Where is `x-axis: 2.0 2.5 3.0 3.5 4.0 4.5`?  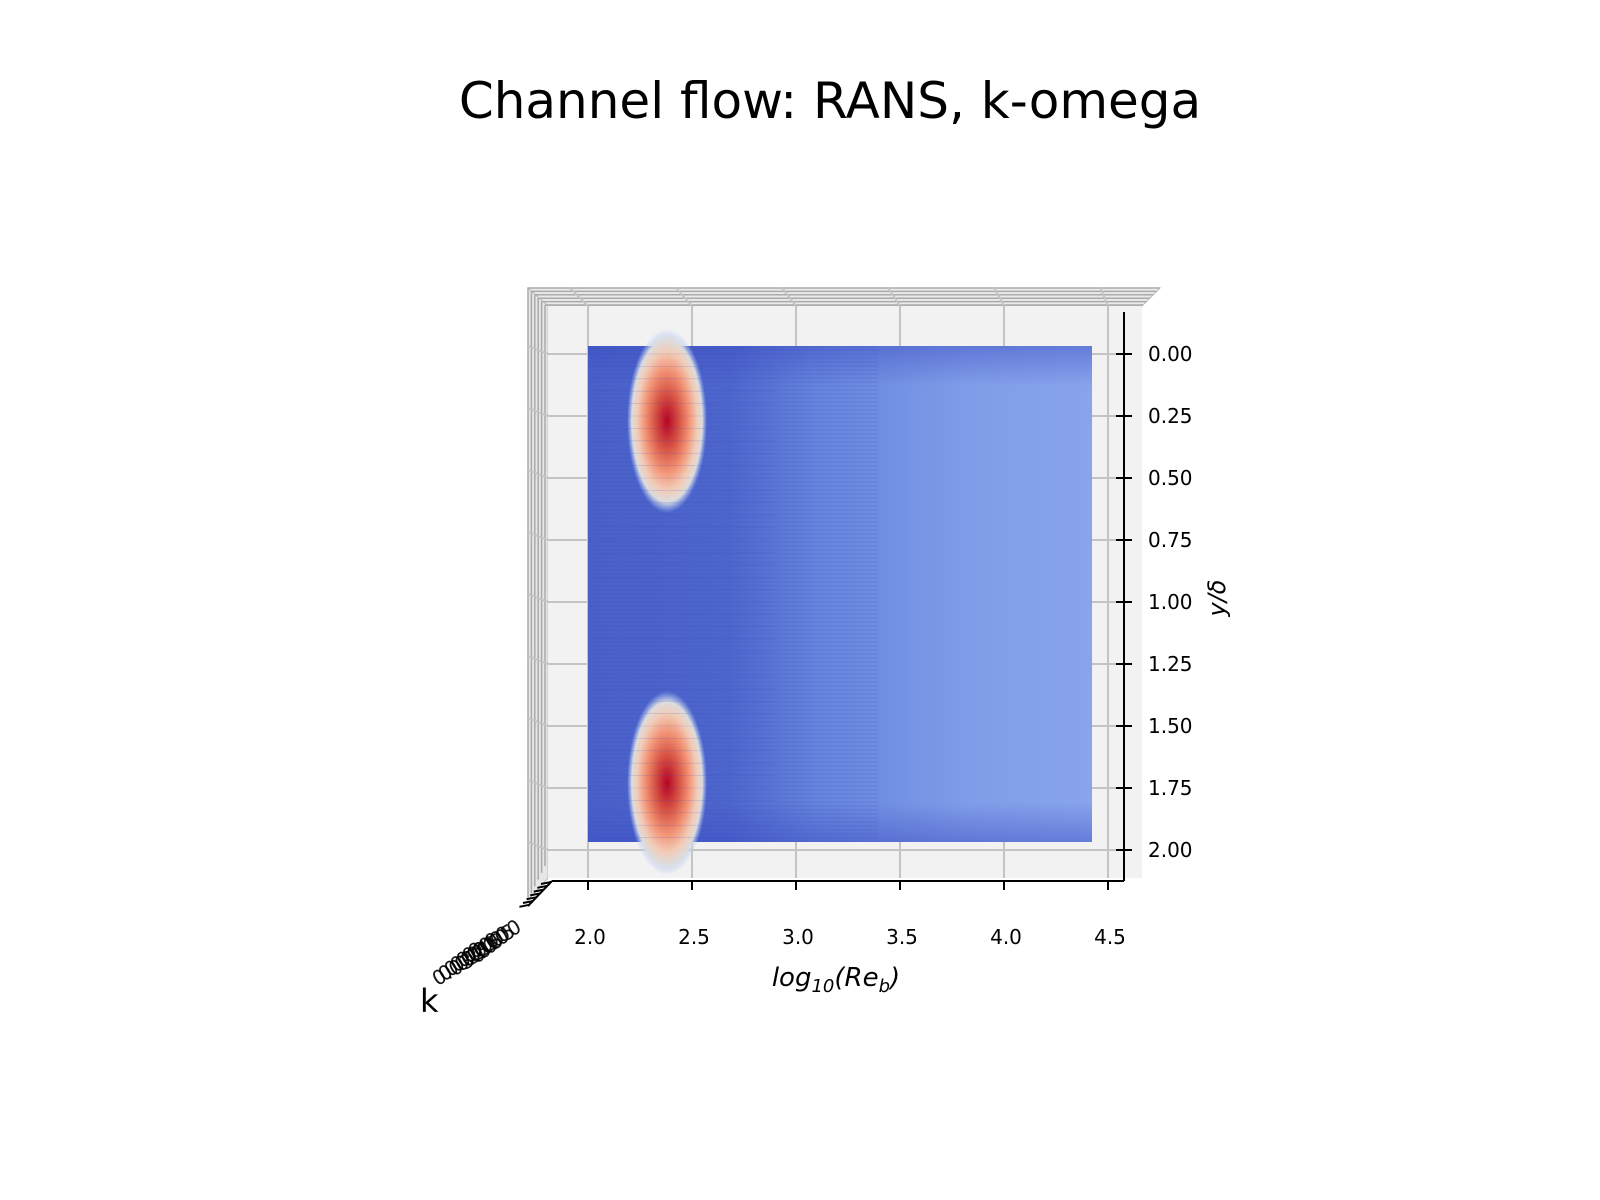 x-axis: 2.0 2.5 3.0 3.5 4.0 4.5 is located at coordinates (850, 915).